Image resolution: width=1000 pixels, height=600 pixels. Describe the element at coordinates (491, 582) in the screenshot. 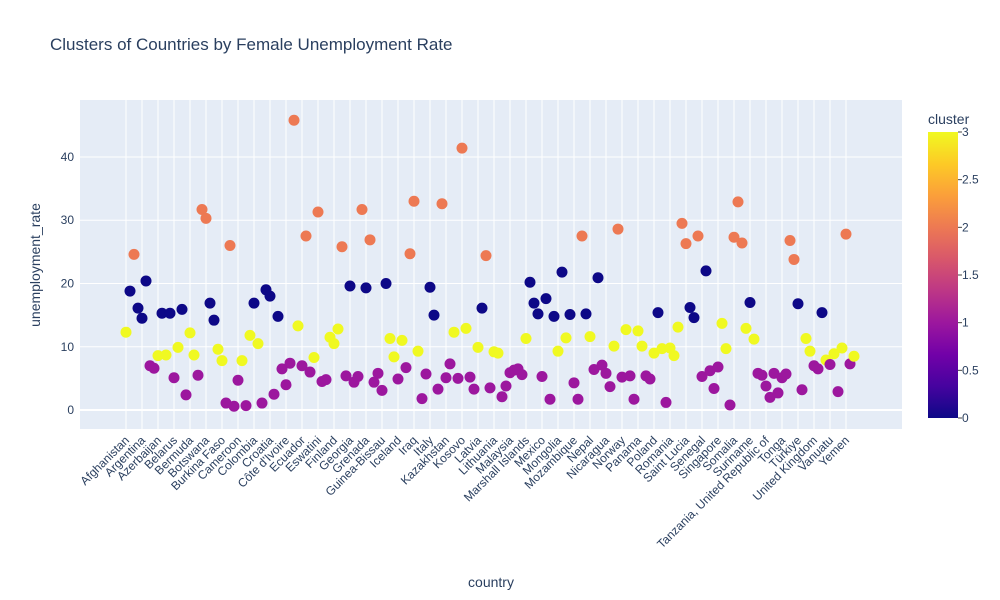

I see `x-axis-title: country` at that location.